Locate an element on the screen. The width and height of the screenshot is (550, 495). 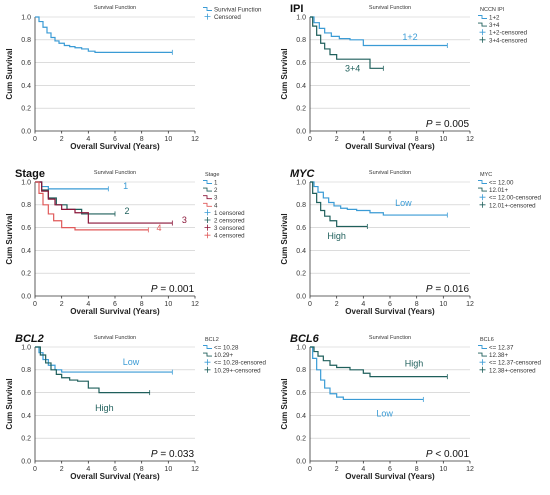
legend-entry-label: 1+2 is located at coordinates (494, 18).